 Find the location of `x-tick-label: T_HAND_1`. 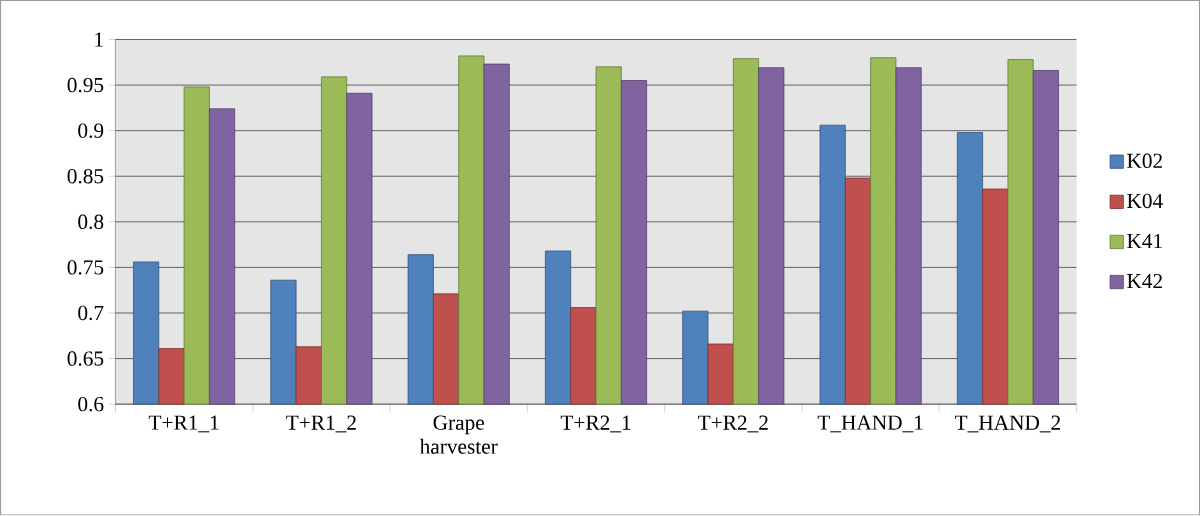

x-tick-label: T_HAND_1 is located at coordinates (870, 424).